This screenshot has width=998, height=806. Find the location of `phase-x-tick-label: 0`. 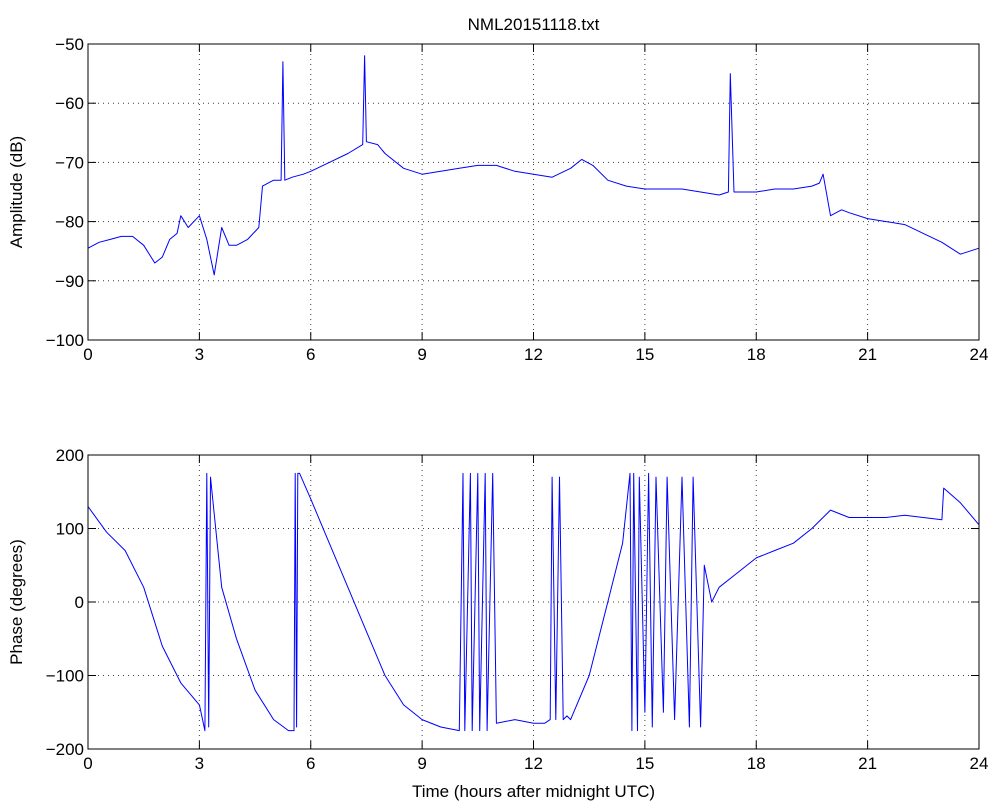

phase-x-tick-label: 0 is located at coordinates (87, 763).